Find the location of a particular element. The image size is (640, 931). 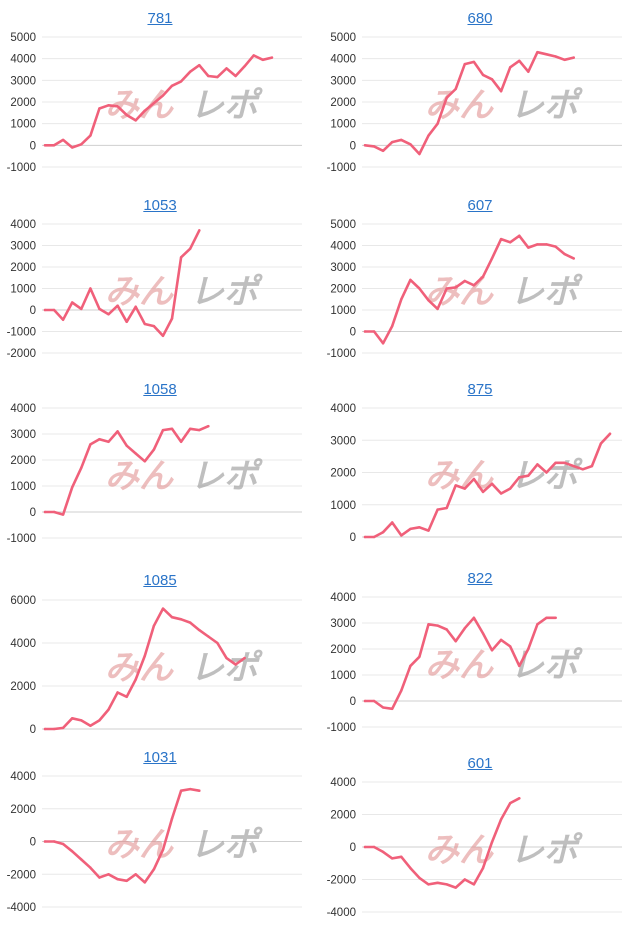

chart-title-link: 1085 is located at coordinates (160, 580).